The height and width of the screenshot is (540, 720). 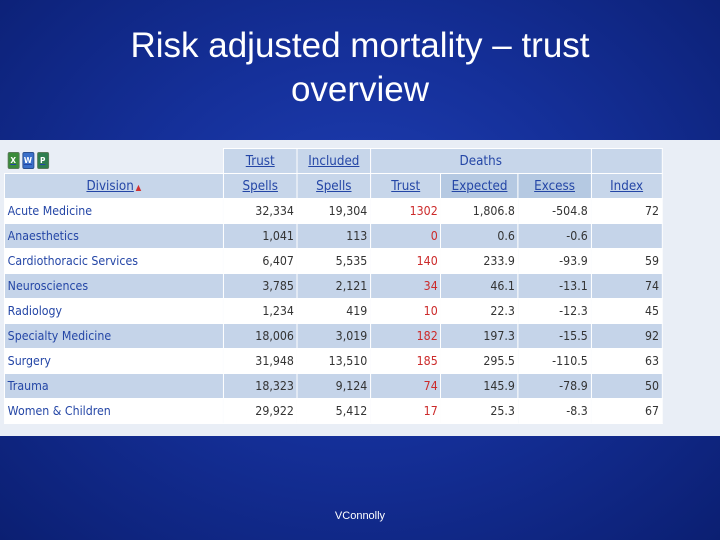 What do you see at coordinates (260, 161) in the screenshot?
I see `header-trust-top: Trust` at bounding box center [260, 161].